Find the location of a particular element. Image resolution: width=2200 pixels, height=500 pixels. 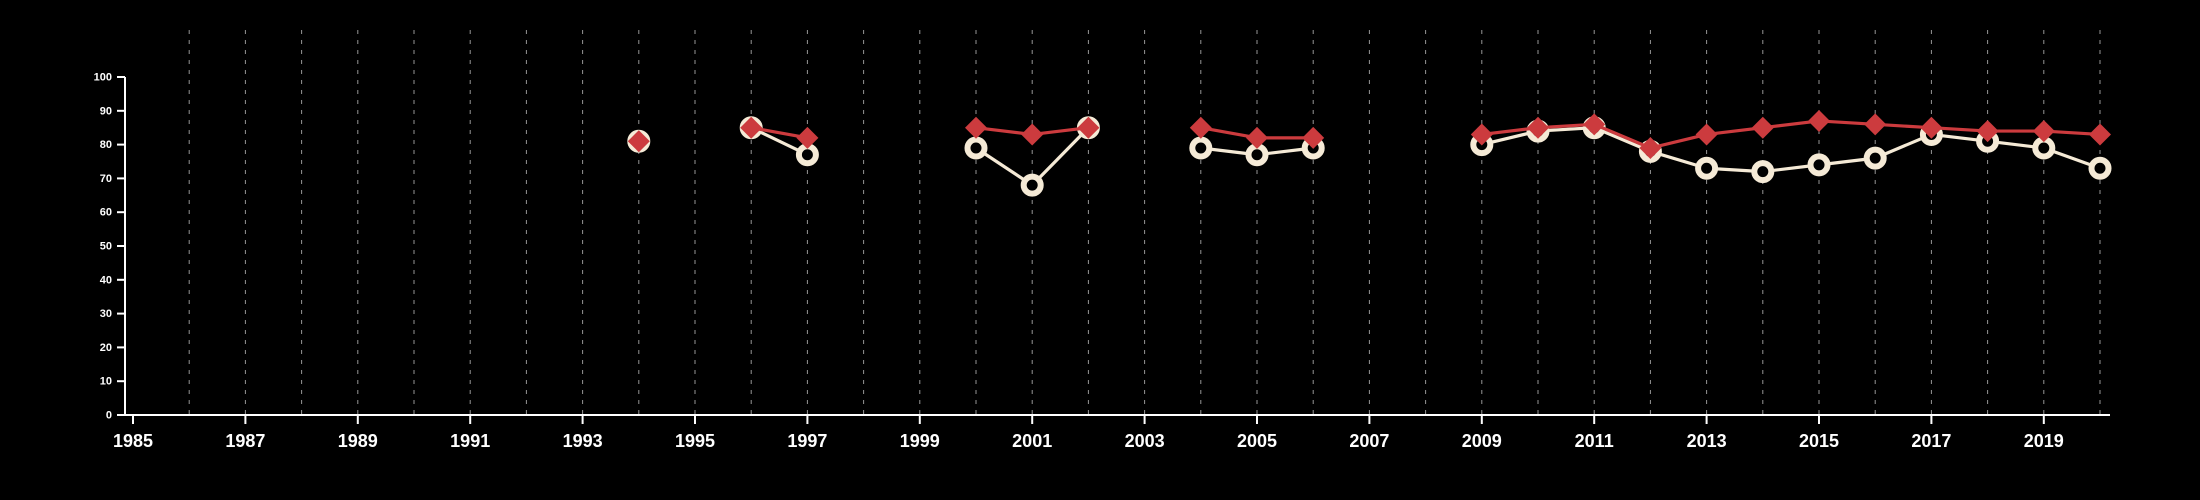

x-tick-label: 1987 is located at coordinates (245, 441).